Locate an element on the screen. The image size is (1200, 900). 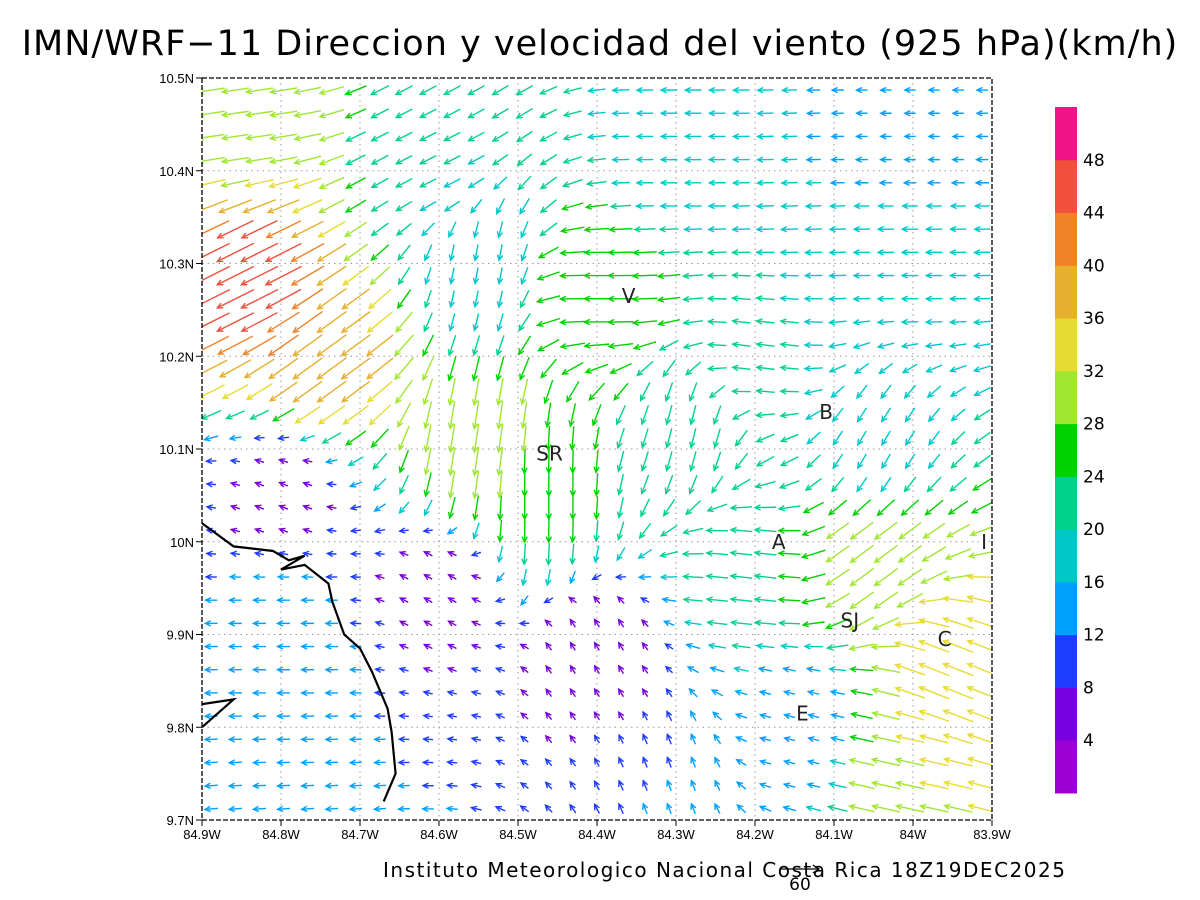
place-label: V is located at coordinates (629, 296).